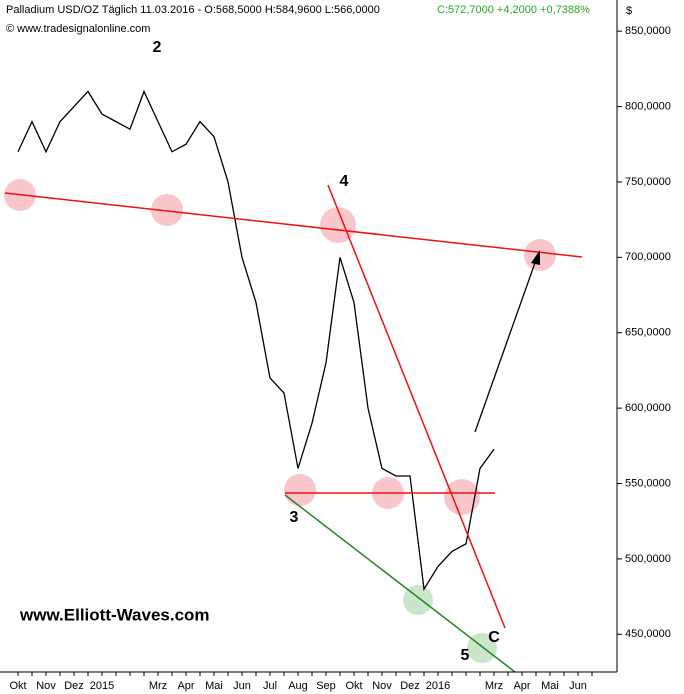 The width and height of the screenshot is (684, 694). What do you see at coordinates (465, 655) in the screenshot?
I see `wave-label: 5` at bounding box center [465, 655].